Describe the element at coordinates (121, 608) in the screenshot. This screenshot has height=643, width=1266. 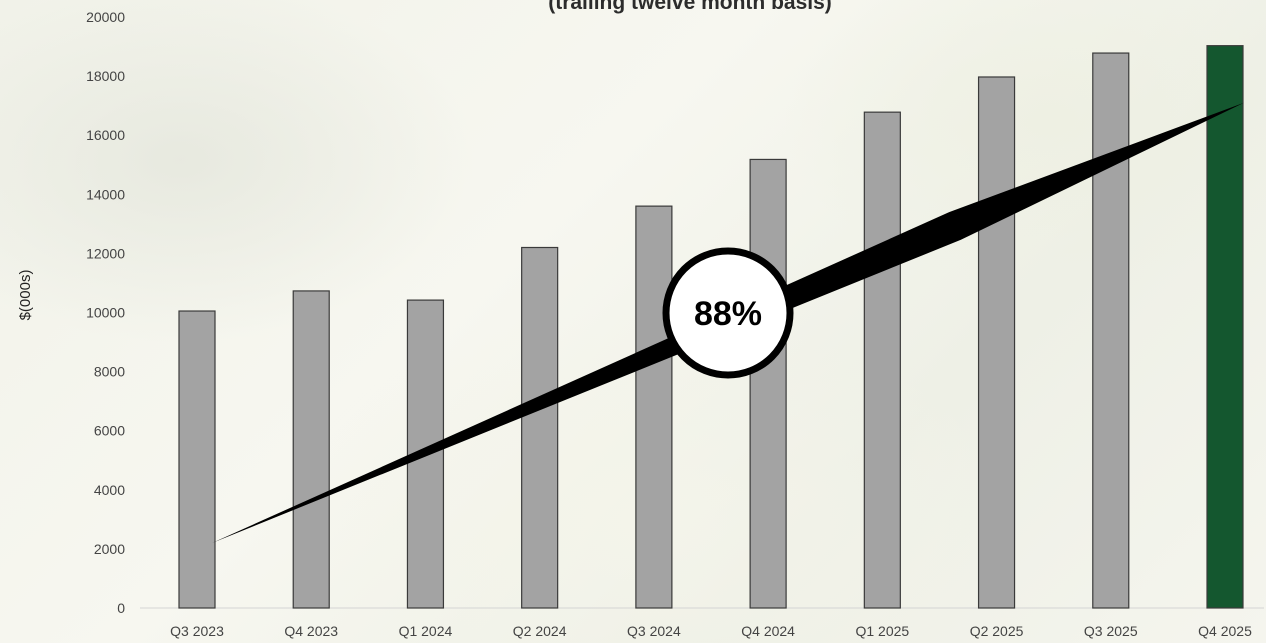
I see `y-tick-label: 0` at that location.